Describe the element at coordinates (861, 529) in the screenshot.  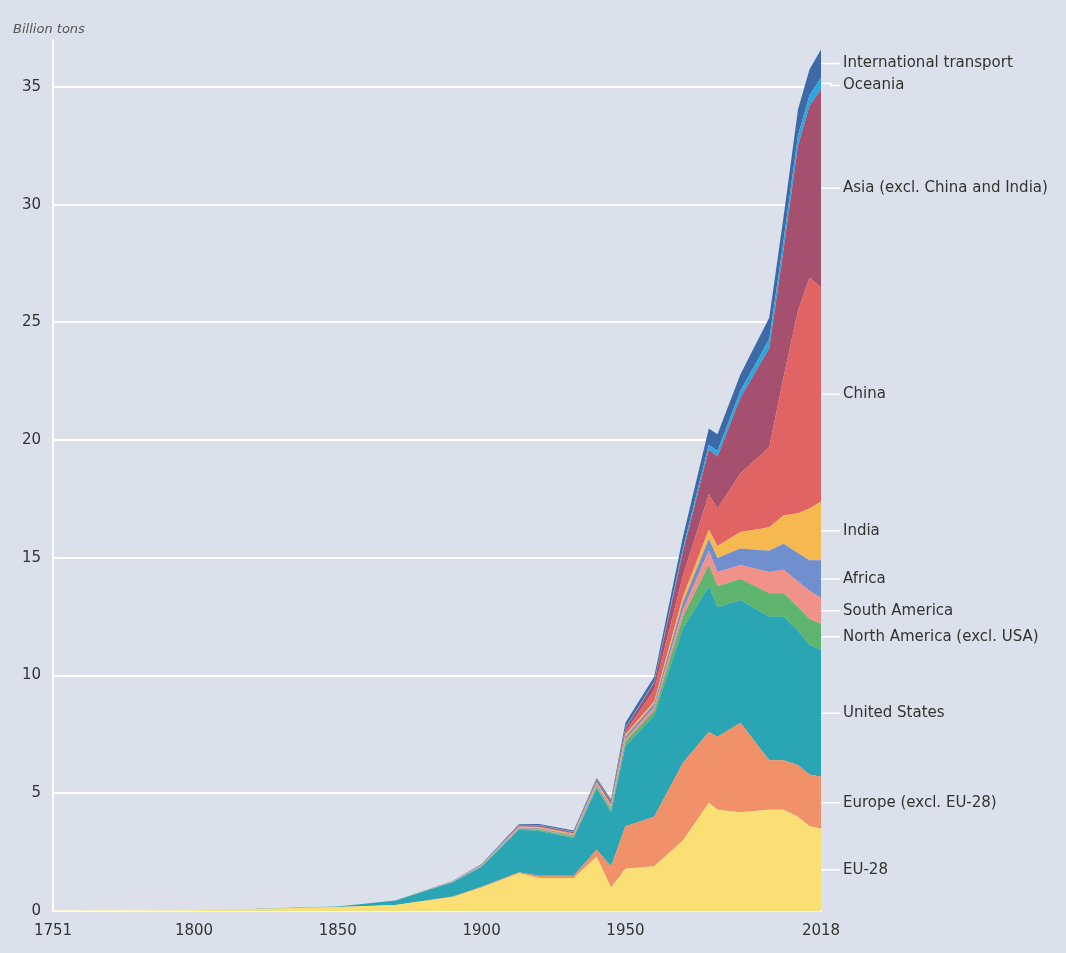
I see `series-label: India` at that location.